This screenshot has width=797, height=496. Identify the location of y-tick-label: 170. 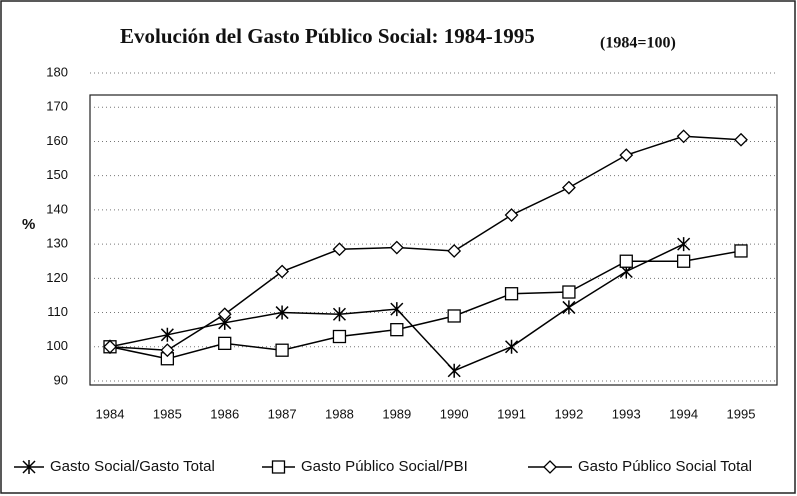
(57, 106).